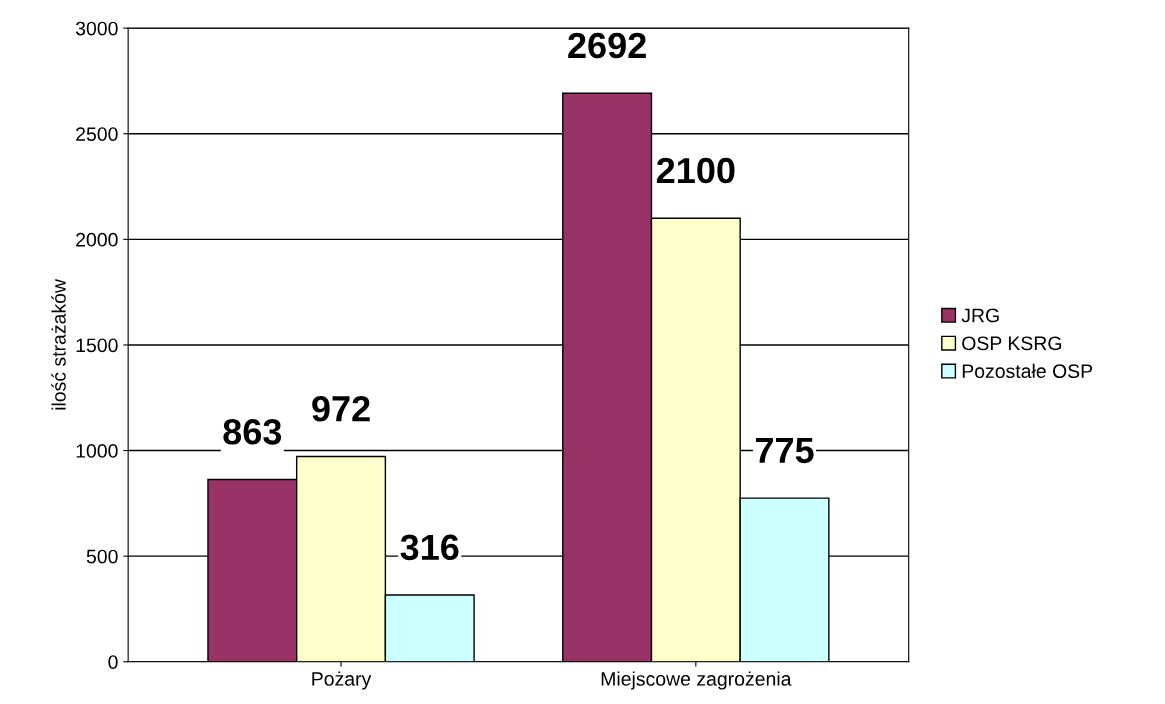 The height and width of the screenshot is (704, 1165). I want to click on y-tick-label: 0, so click(113, 662).